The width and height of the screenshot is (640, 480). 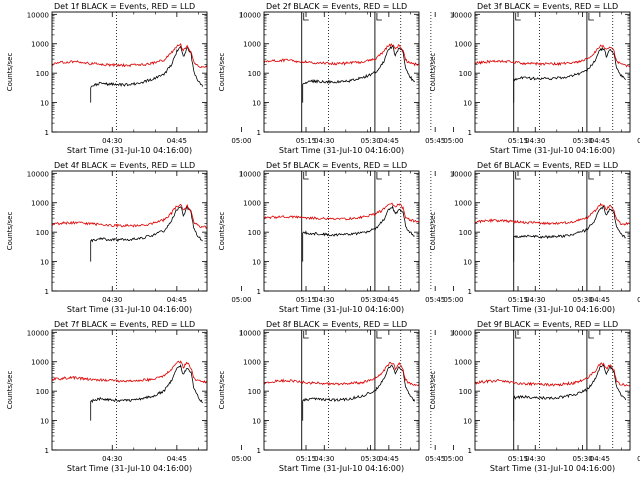 What do you see at coordinates (547, 165) in the screenshot?
I see `chart-title: Det 6f BLACK = Events, RED = LLD` at bounding box center [547, 165].